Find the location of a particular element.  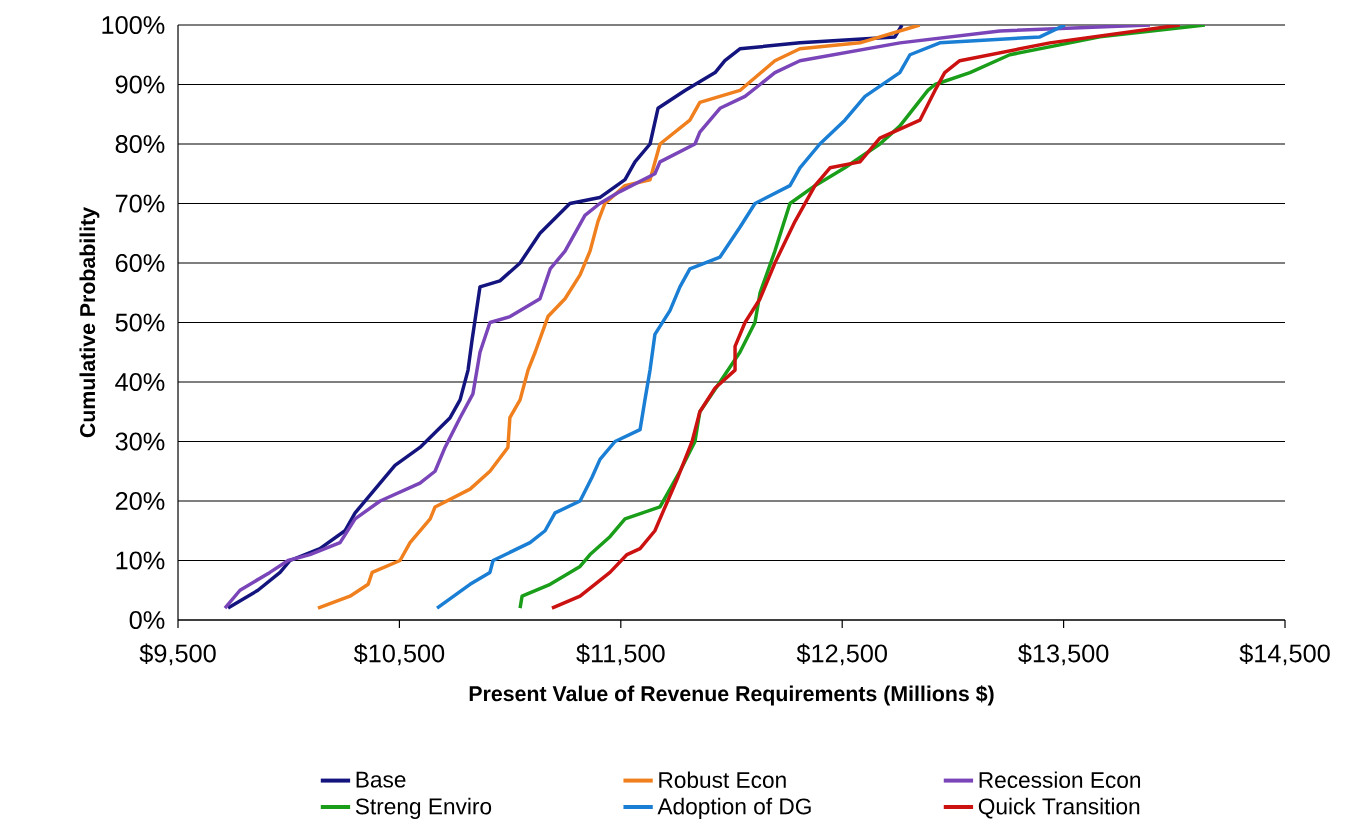

y-tick-label: 50% is located at coordinates (140, 322).